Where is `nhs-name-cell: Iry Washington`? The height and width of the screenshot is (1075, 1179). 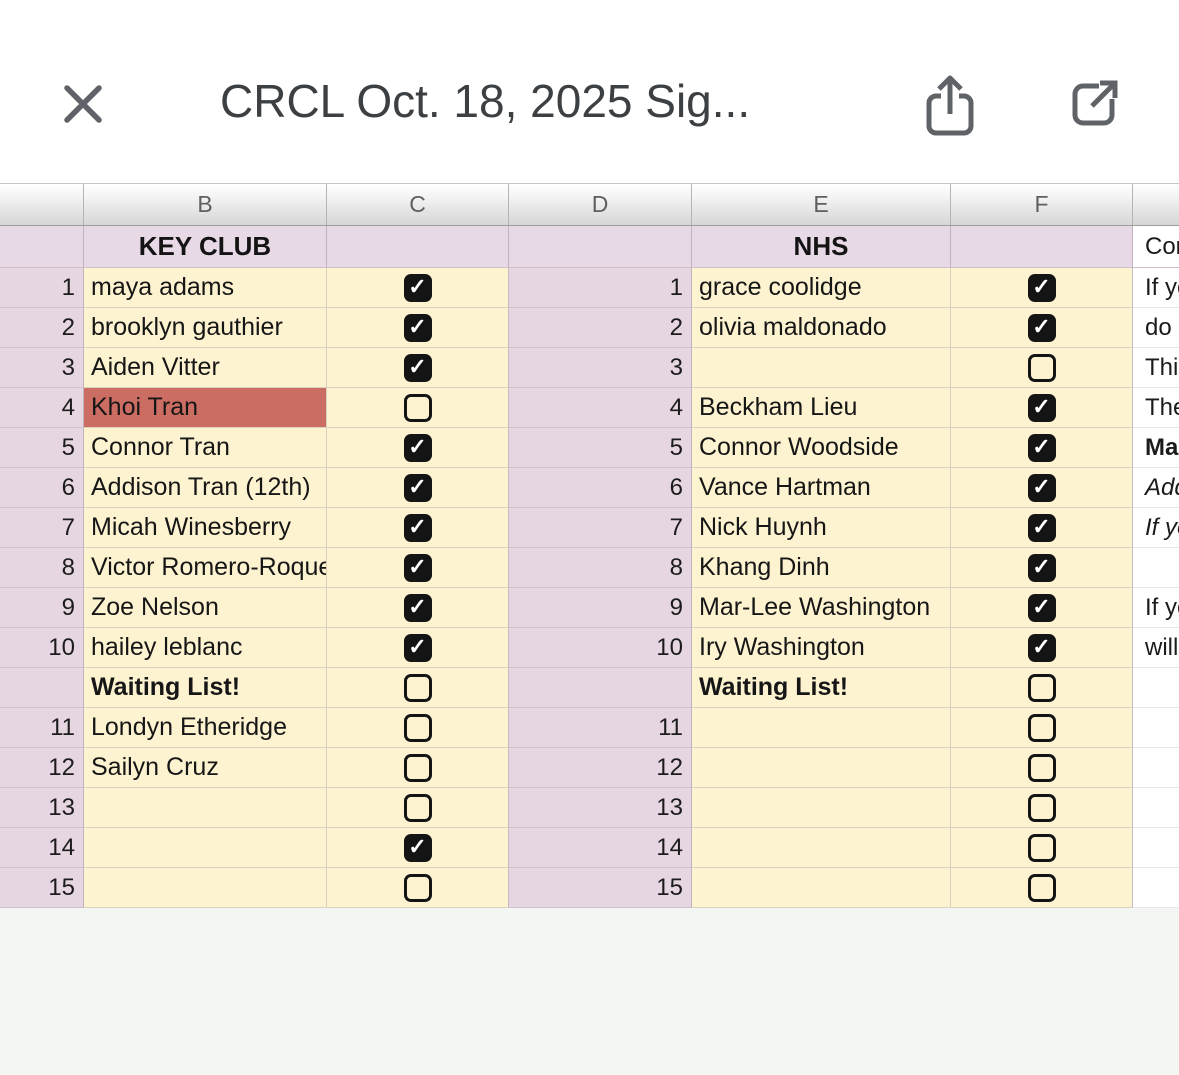
nhs-name-cell: Iry Washington is located at coordinates (821, 648).